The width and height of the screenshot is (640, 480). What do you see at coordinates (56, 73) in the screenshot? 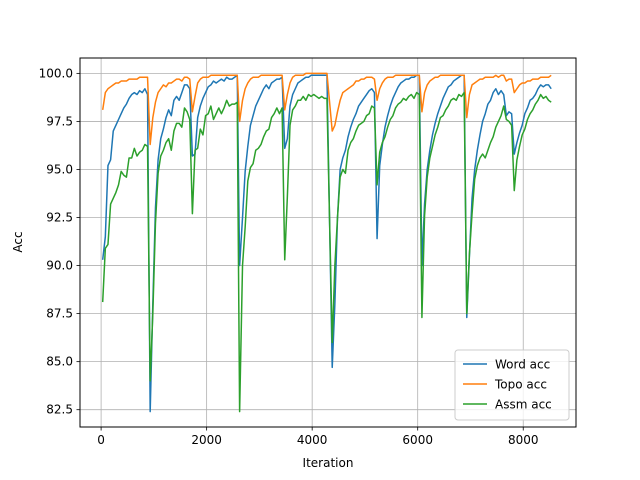
I see `y-tick-label: 100.0` at bounding box center [56, 73].